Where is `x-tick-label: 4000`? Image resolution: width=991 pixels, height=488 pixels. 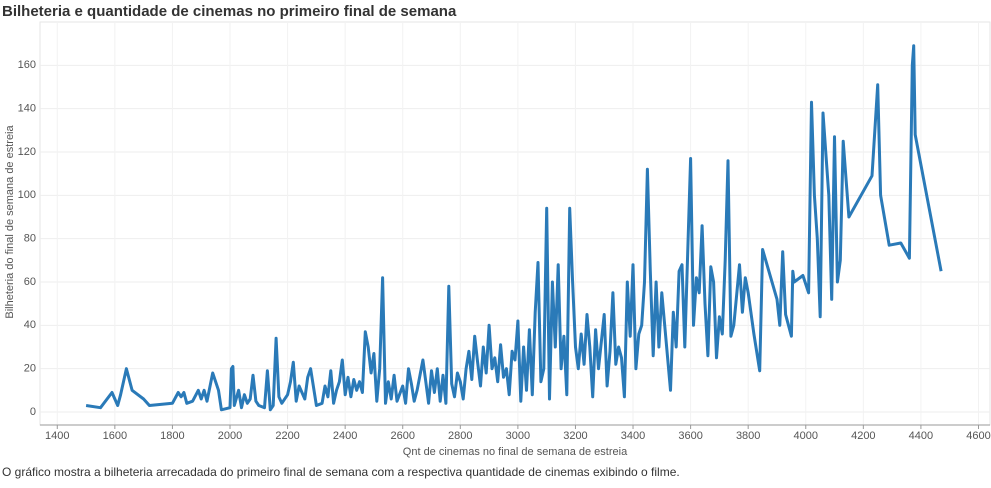
x-tick-label: 4000 is located at coordinates (806, 436).